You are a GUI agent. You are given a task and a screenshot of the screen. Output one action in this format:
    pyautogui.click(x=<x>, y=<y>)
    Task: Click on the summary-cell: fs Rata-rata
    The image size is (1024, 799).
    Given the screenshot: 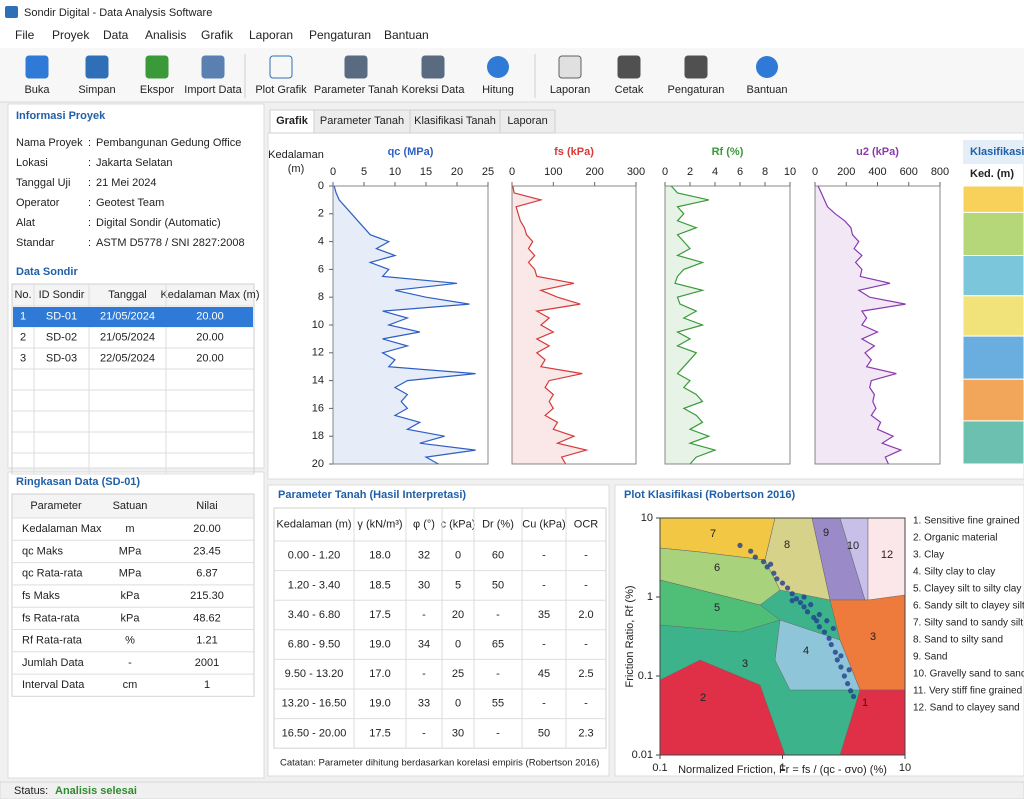 What is the action you would take?
    pyautogui.click(x=51, y=618)
    